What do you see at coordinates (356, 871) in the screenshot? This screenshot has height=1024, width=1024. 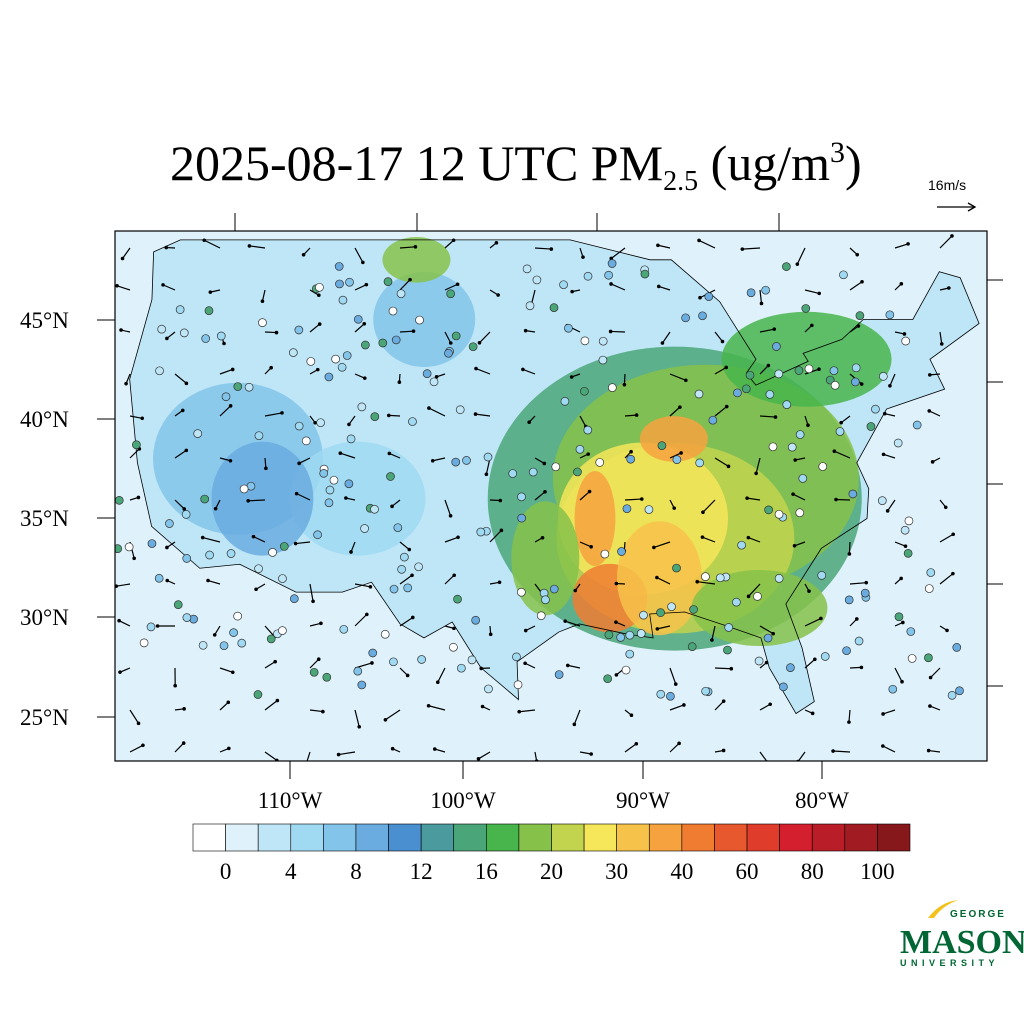 I see `colorbar-label: 8` at bounding box center [356, 871].